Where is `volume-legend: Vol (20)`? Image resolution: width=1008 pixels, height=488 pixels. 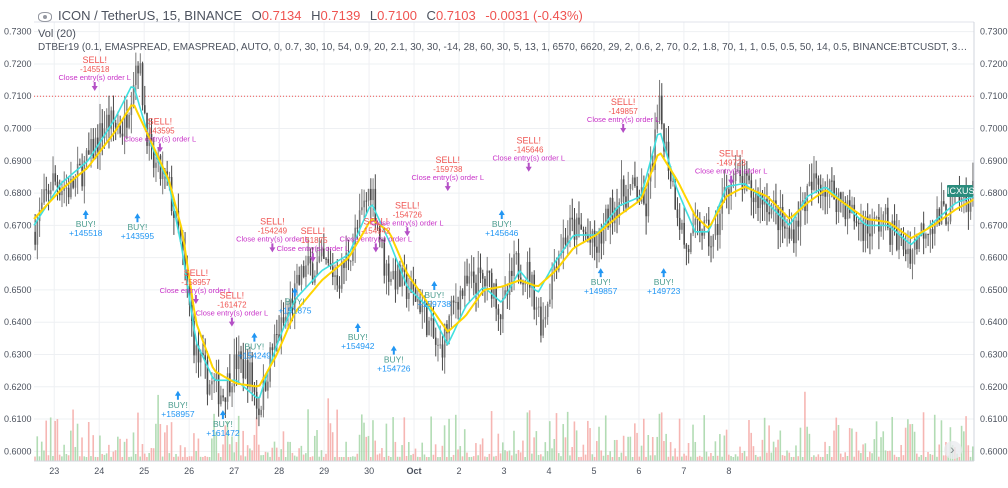
volume-legend: Vol (20) is located at coordinates (57, 34).